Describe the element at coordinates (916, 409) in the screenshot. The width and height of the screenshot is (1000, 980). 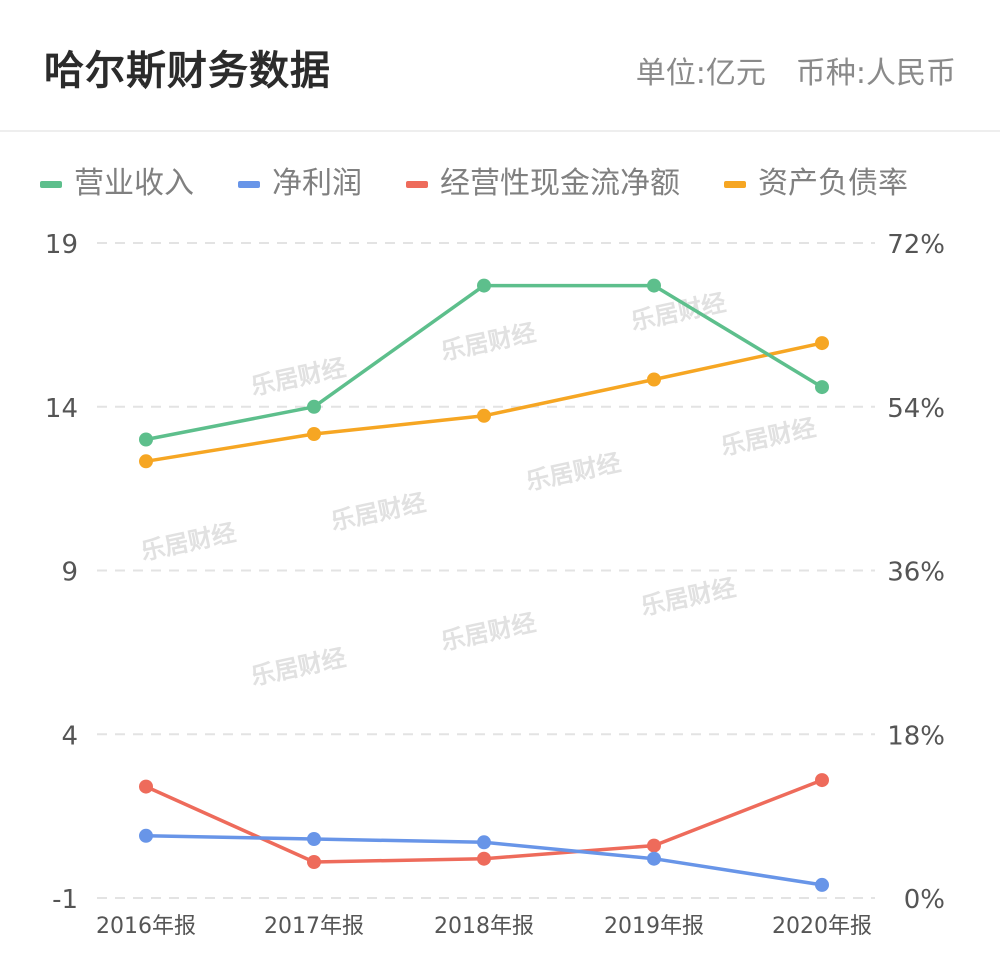
I see `right-axis-tick: 54%` at that location.